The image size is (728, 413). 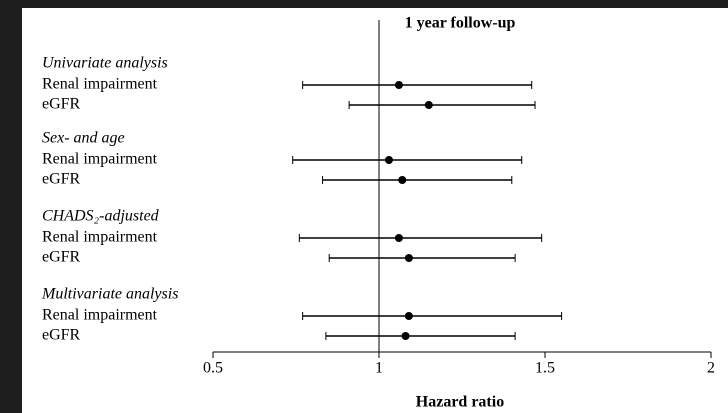 I want to click on x-tick-label: 2, so click(x=711, y=368).